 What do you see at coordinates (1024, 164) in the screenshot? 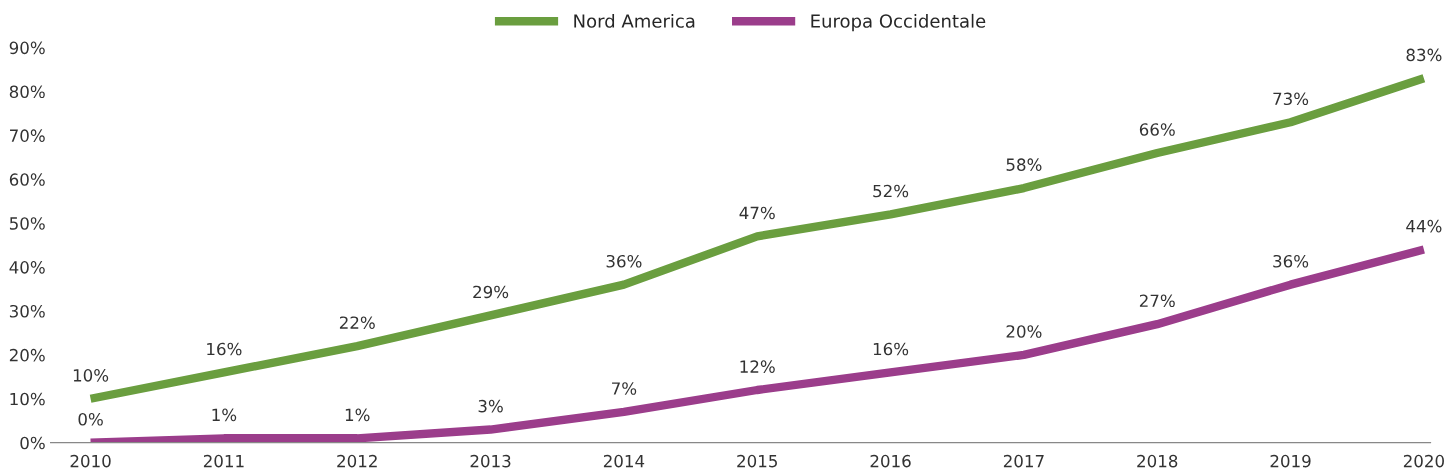
I see `data-label: 58%` at bounding box center [1024, 164].